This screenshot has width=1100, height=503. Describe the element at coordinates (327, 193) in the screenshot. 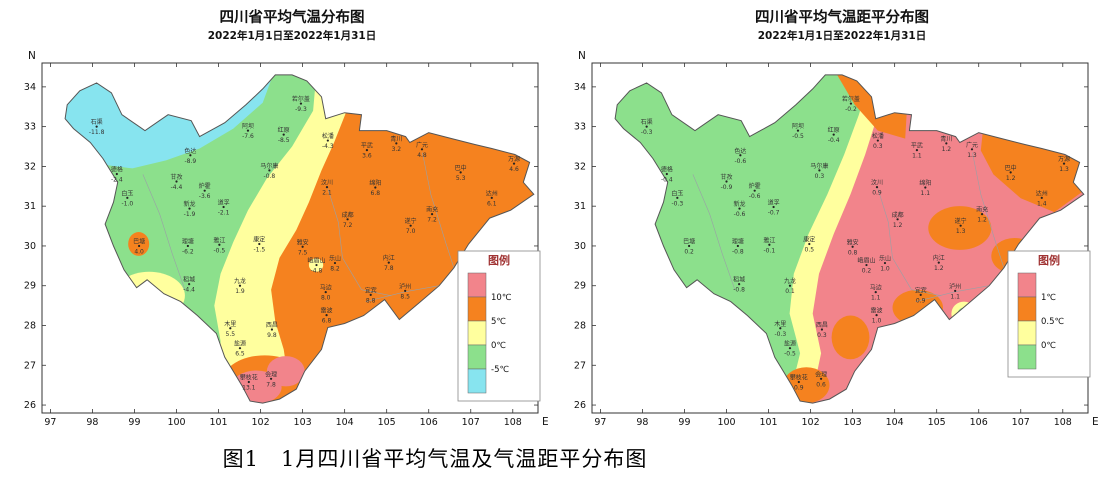

I see `station-value: 2.1` at that location.